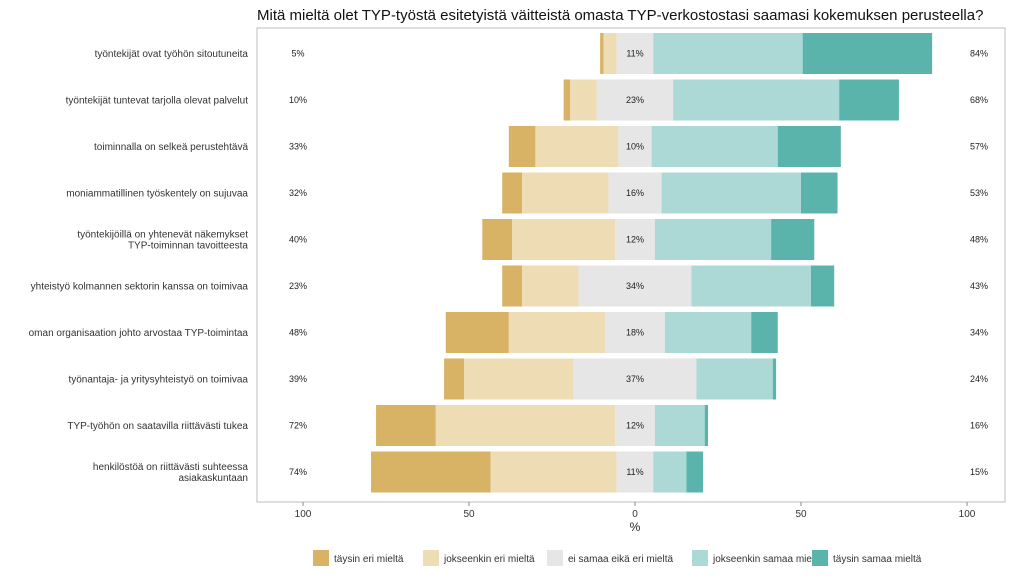 This screenshot has height=582, width=1024. What do you see at coordinates (979, 54) in the screenshot?
I see `right-percent-label: 84%` at bounding box center [979, 54].